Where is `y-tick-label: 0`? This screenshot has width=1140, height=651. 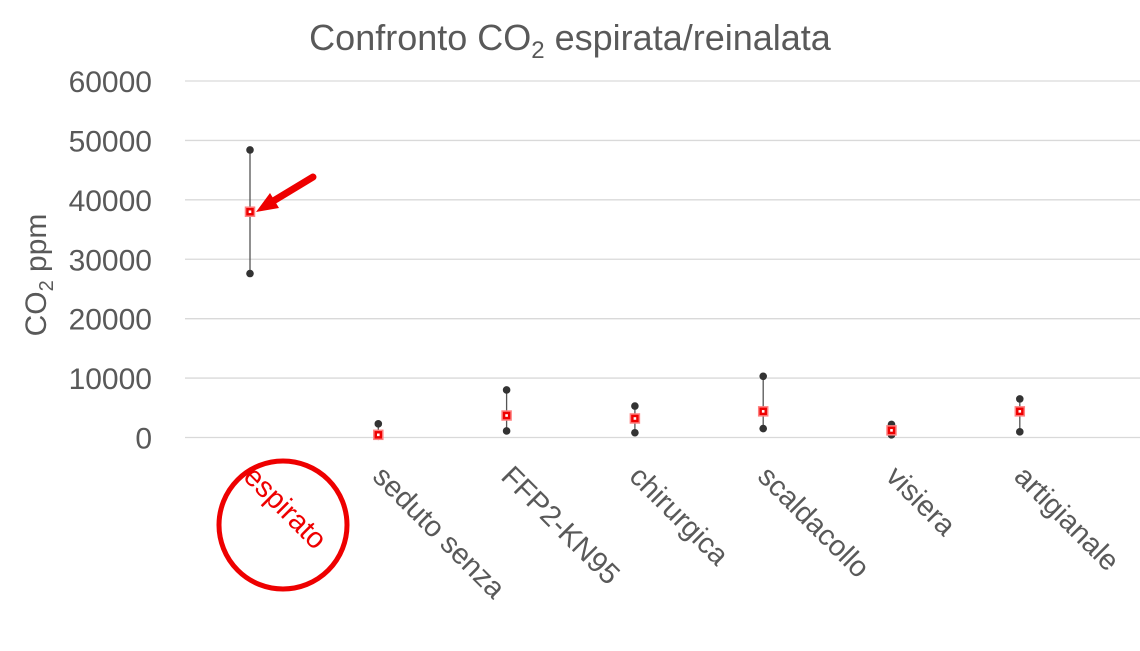
y-tick-label: 0 is located at coordinates (143, 439).